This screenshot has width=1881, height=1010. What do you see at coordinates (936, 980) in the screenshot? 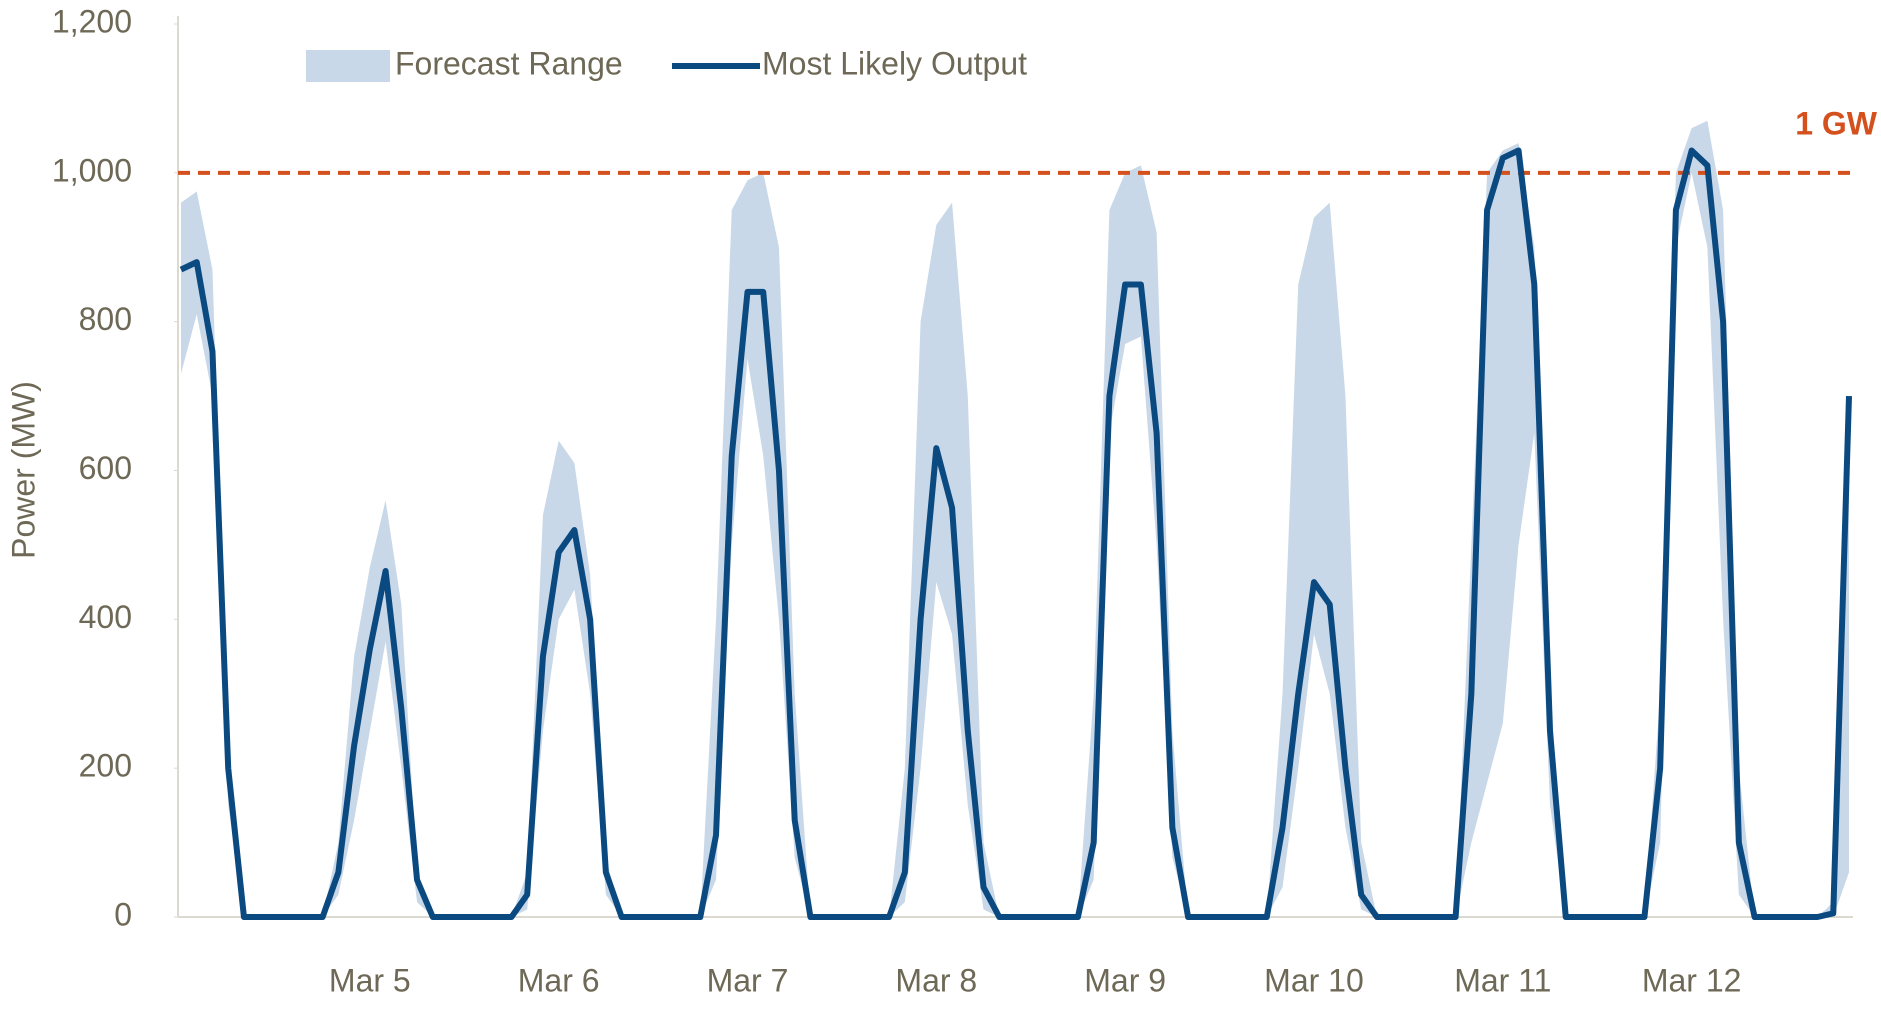
I see `x-tick-label: Mar 8` at bounding box center [936, 980].